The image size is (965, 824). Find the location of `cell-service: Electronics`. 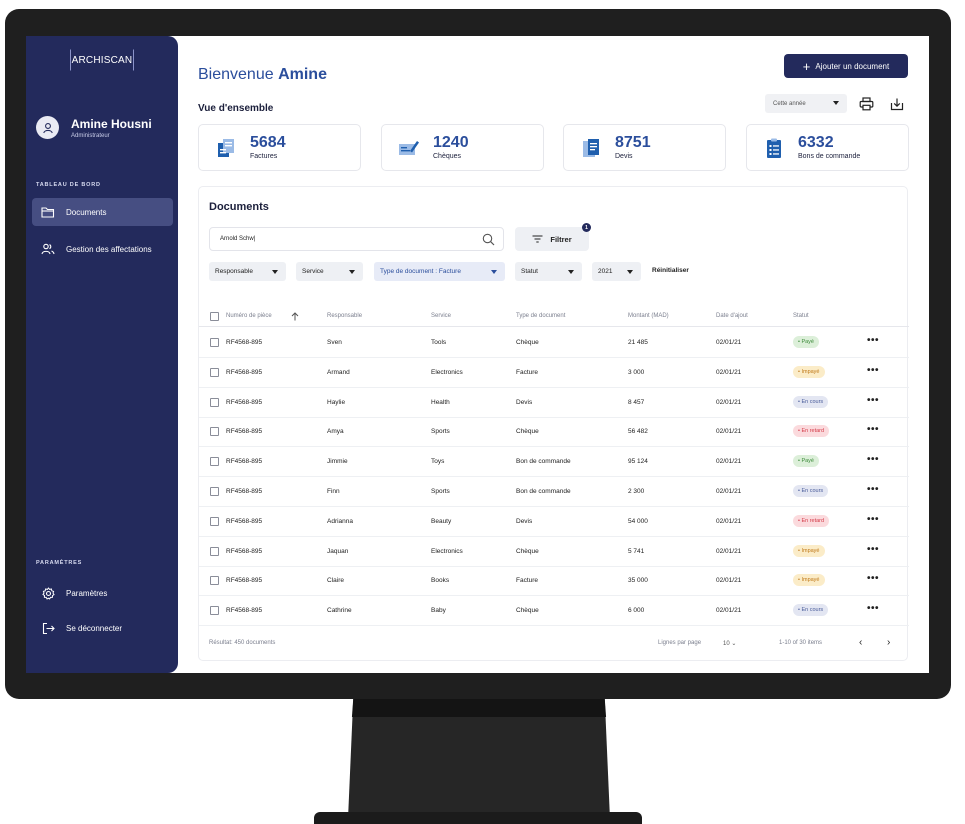

cell-service: Electronics is located at coordinates (447, 551).